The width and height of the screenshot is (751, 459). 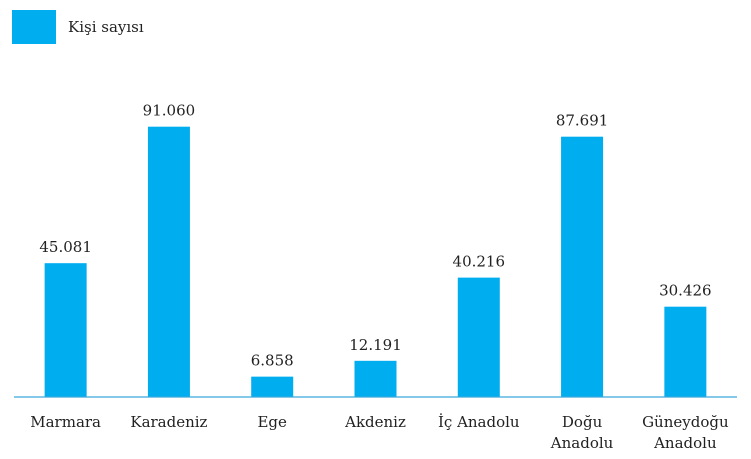 I want to click on x-tick-label-5: İç Anadolu, so click(x=479, y=422).